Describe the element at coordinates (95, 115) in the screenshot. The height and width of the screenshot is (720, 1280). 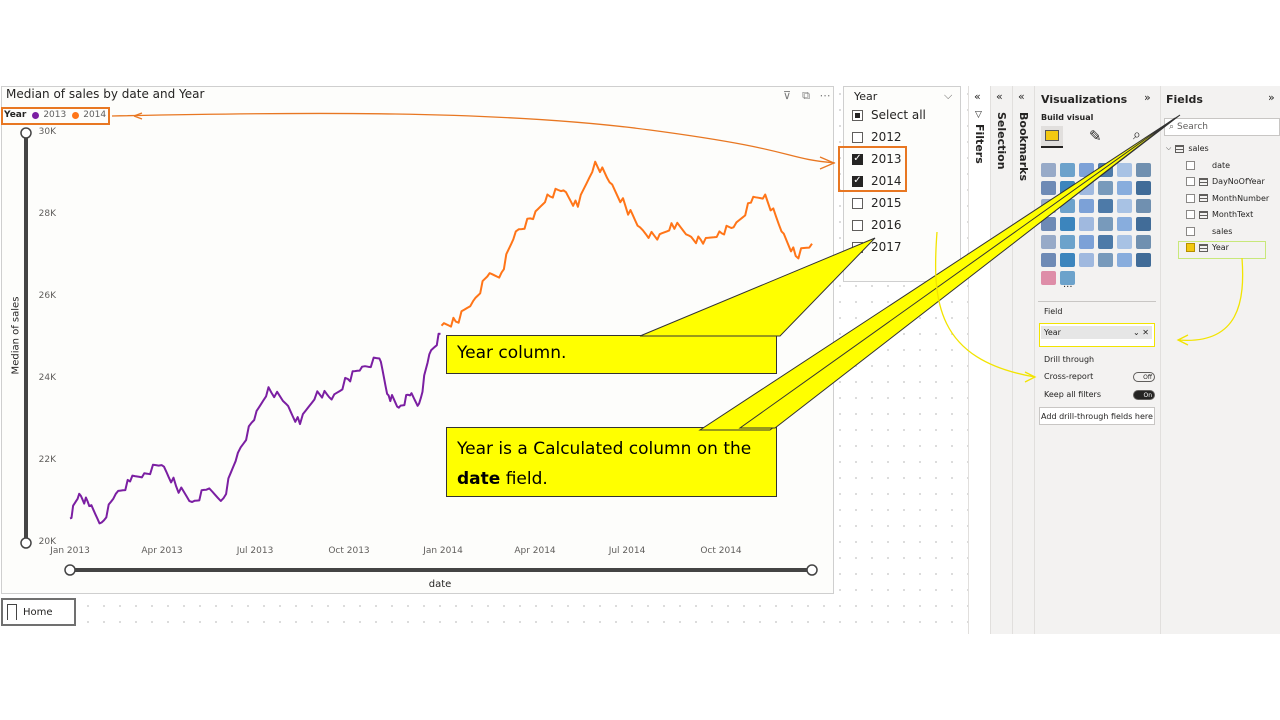
I see `legend-label-2014: 2014` at that location.